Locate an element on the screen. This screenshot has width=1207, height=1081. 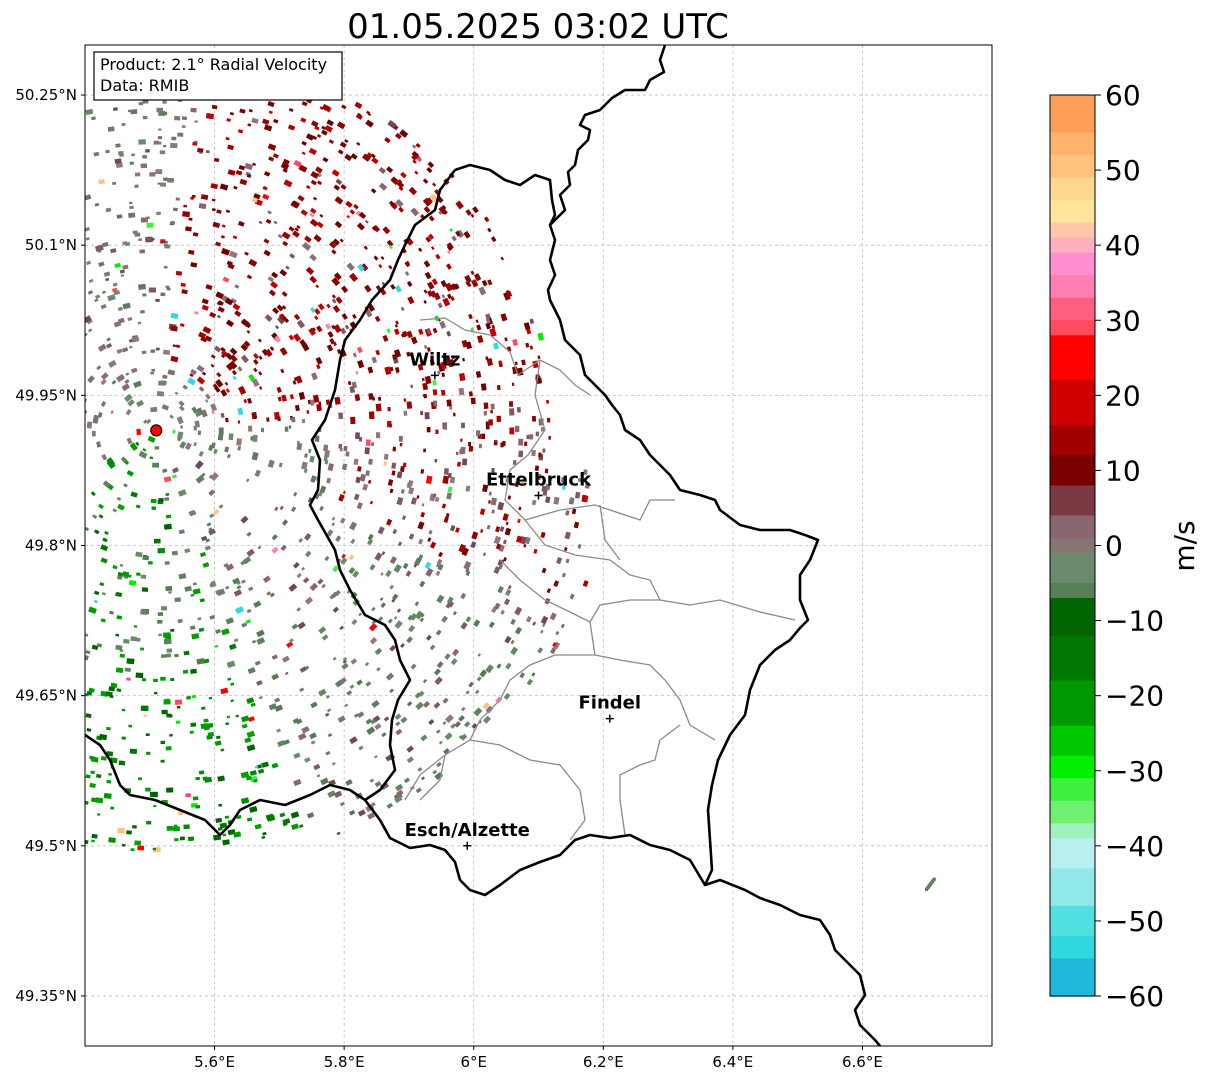
x-tick-label: 6.6°E is located at coordinates (862, 1062).